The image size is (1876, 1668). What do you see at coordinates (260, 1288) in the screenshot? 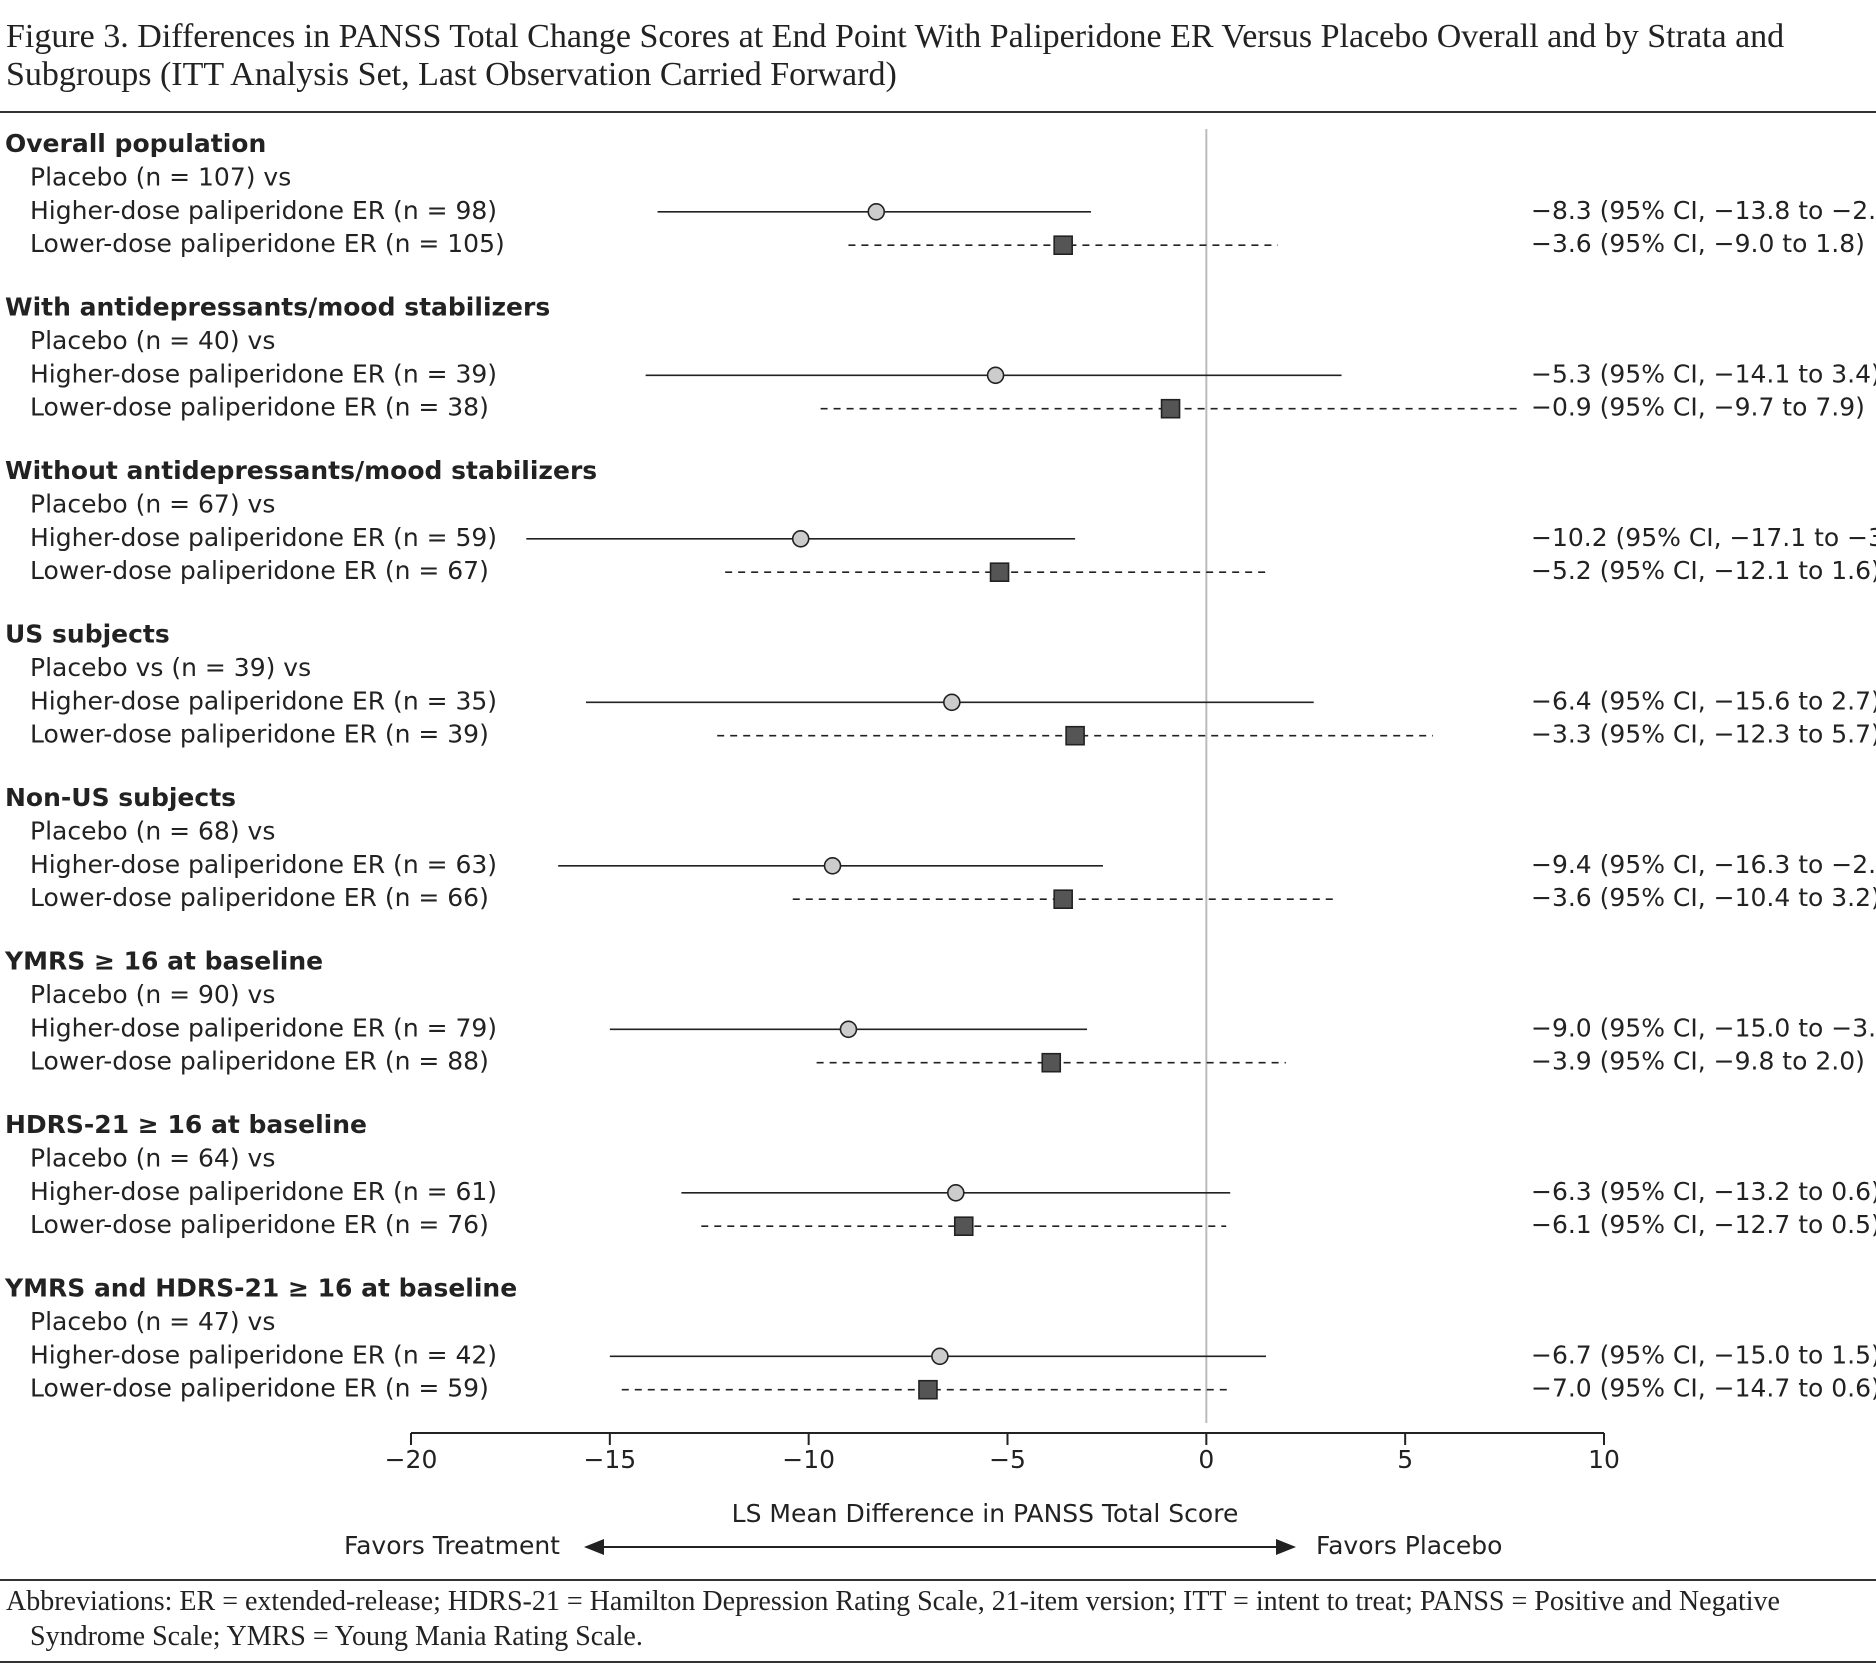
I see `group-title: YMRS and HDRS-21 ≥ 16 at baseline` at bounding box center [260, 1288].